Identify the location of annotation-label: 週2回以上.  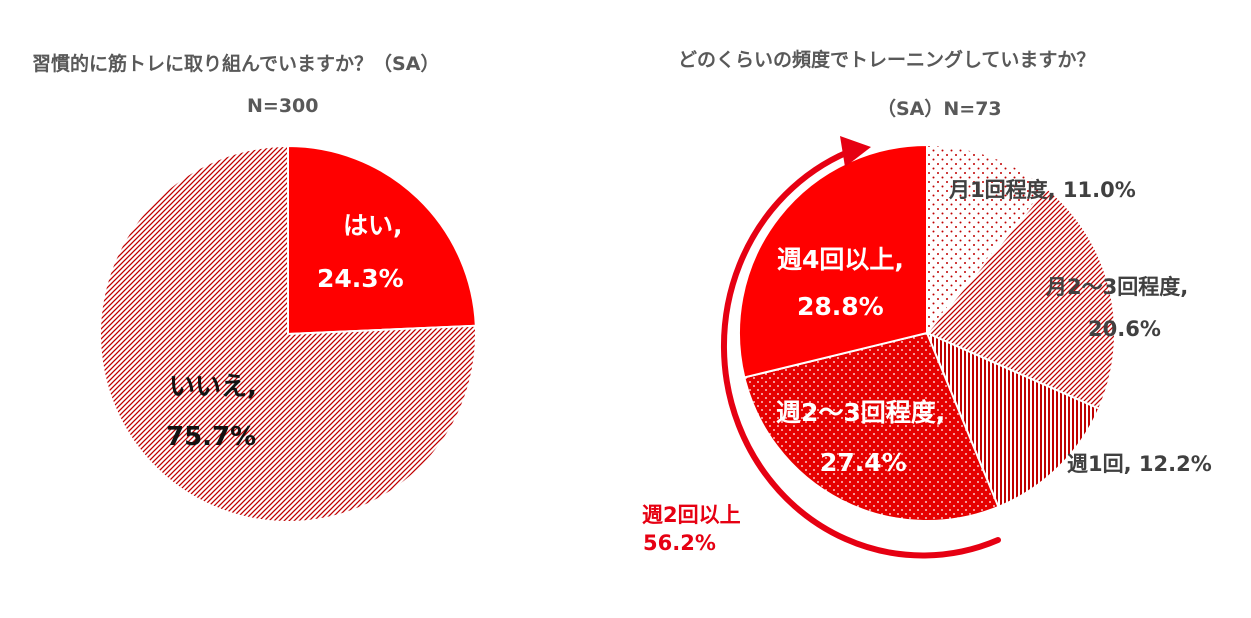
(691, 515).